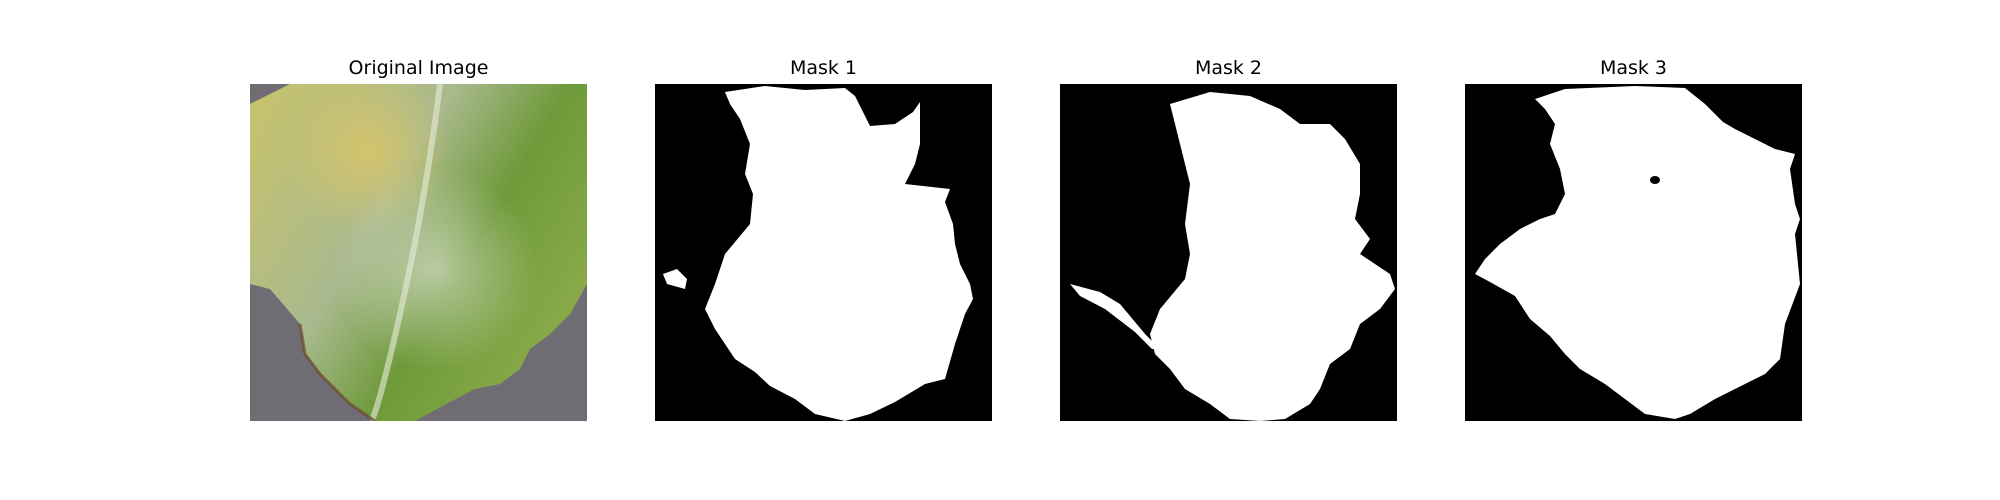 Image resolution: width=2000 pixels, height=500 pixels. I want to click on mask-1-panel, so click(823, 252).